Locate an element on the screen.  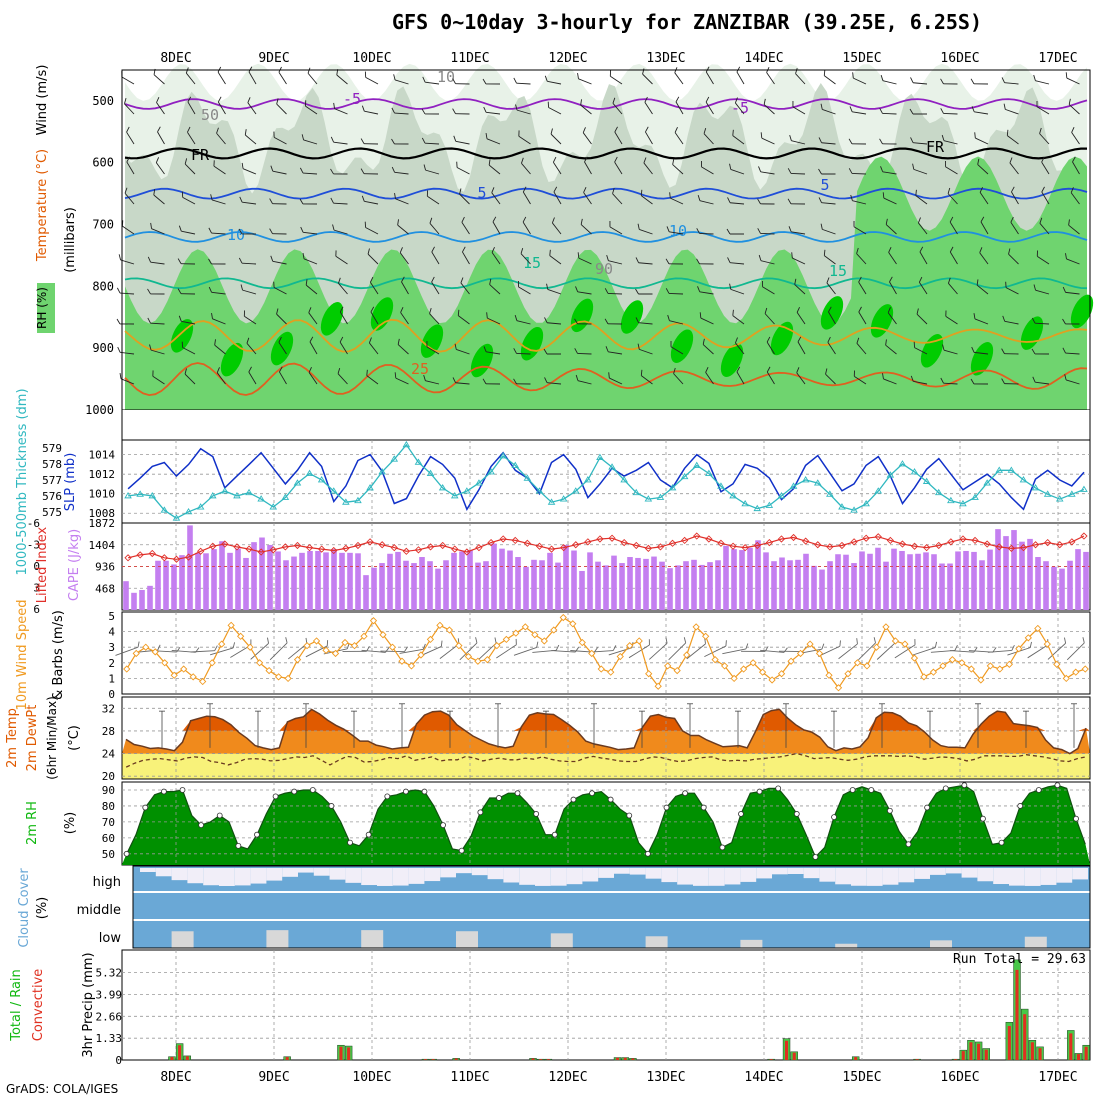
cloud-background is located at coordinates (611, 907).